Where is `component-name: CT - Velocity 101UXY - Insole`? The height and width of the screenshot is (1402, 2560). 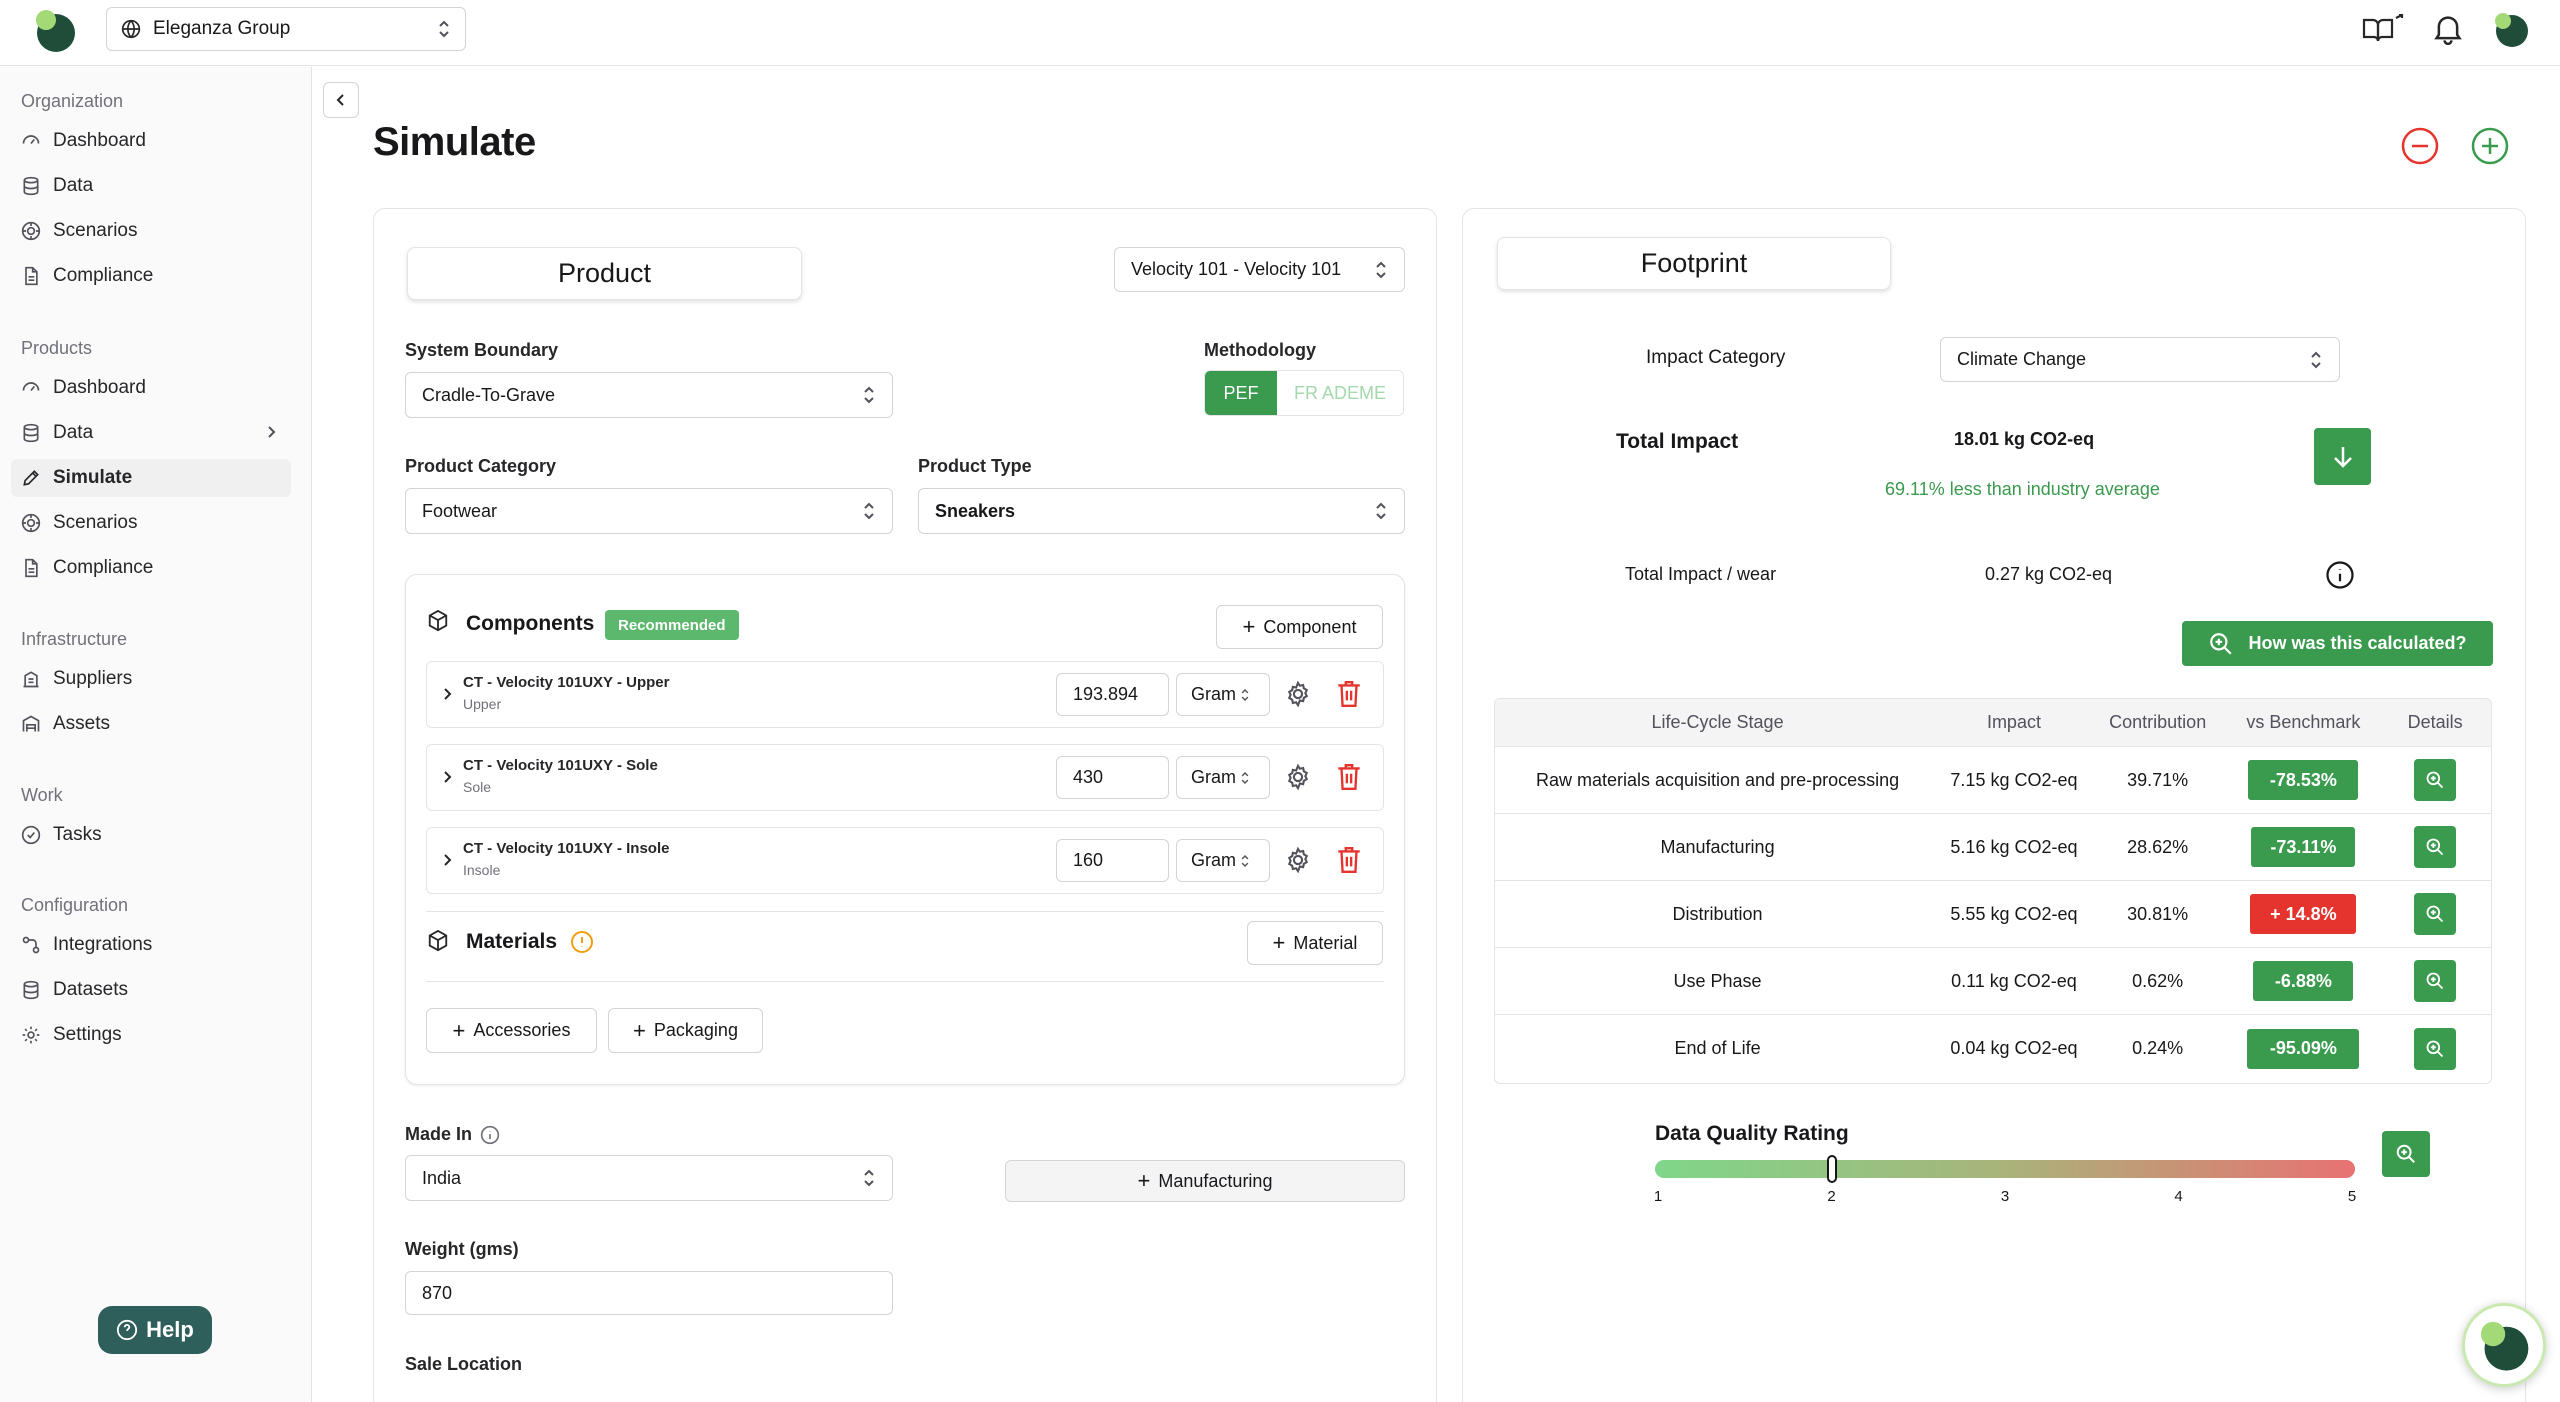
component-name: CT - Velocity 101UXY - Insole is located at coordinates (566, 848).